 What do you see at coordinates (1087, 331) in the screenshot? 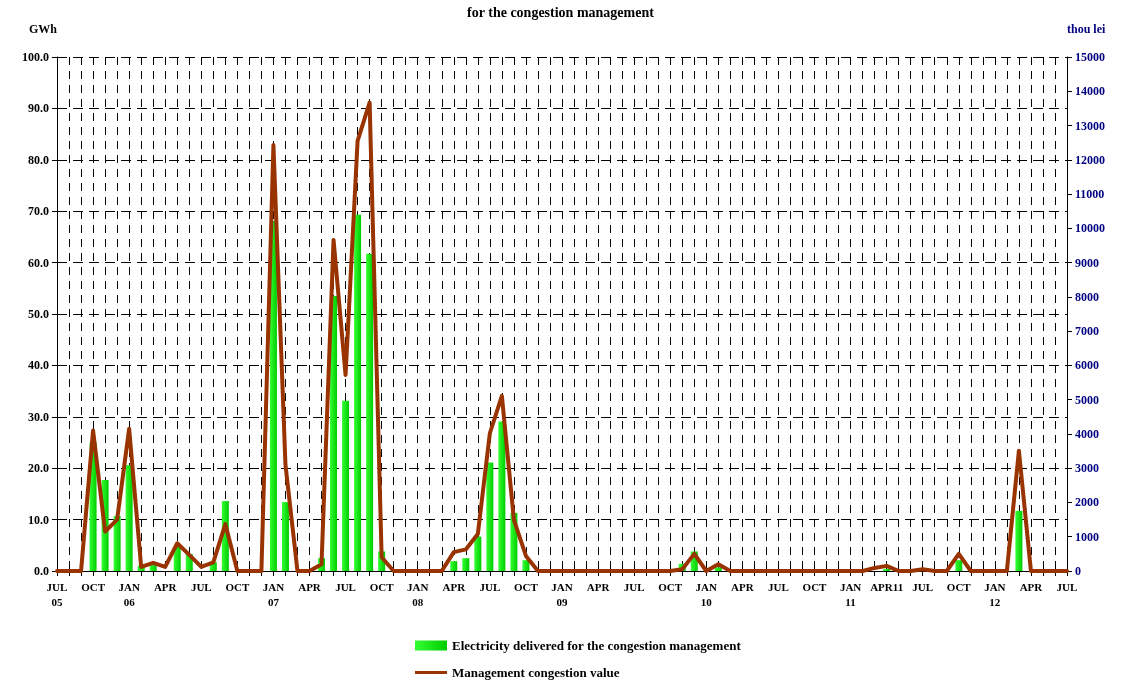
I see `y2-tick-label: 7000` at bounding box center [1087, 331].